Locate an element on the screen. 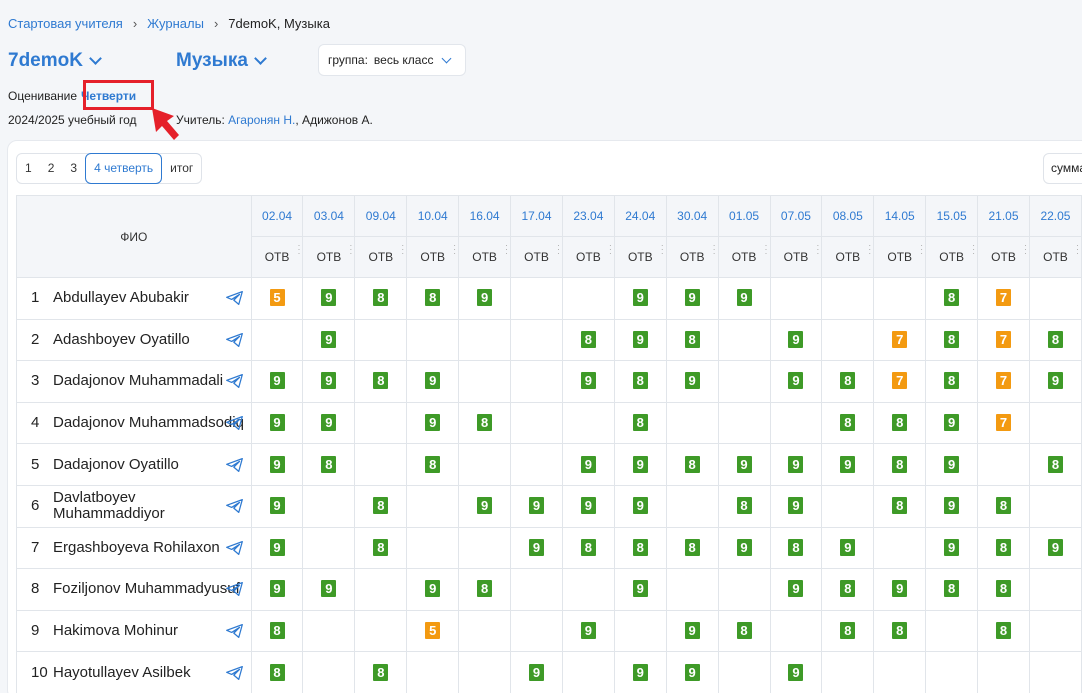 The width and height of the screenshot is (1082, 693). student-name: Adashboyev Oyatillo is located at coordinates (121, 339).